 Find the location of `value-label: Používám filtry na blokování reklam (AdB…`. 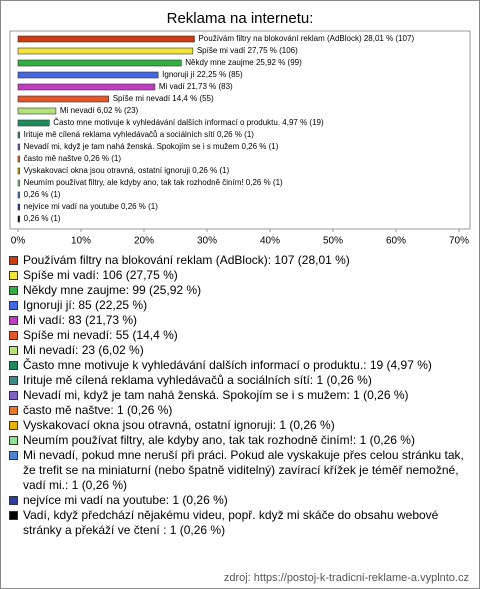

value-label: Používám filtry na blokování reklam (AdB… is located at coordinates (306, 38).